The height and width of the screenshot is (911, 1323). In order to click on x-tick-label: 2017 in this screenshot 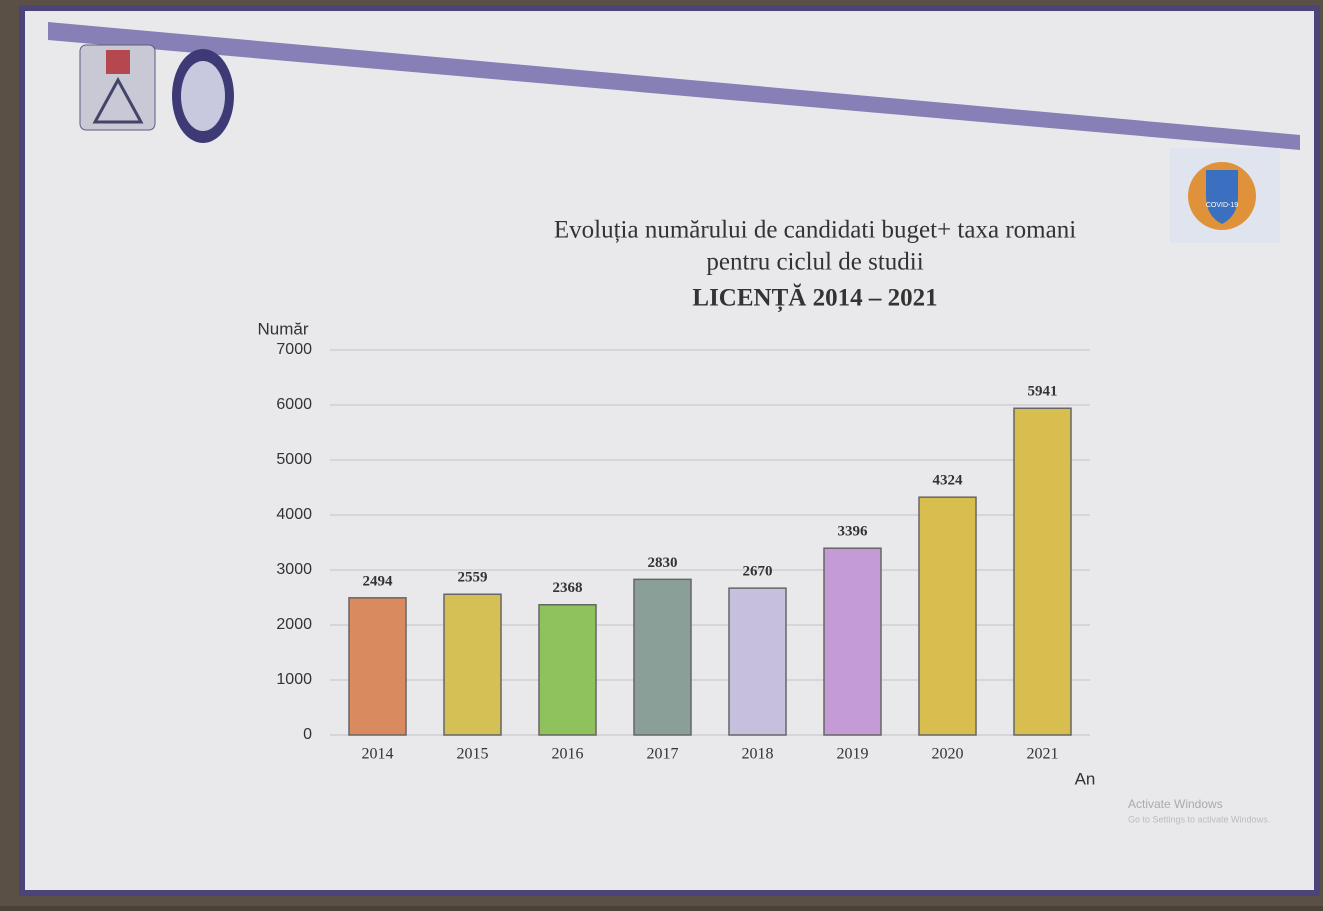, I will do `click(663, 754)`.